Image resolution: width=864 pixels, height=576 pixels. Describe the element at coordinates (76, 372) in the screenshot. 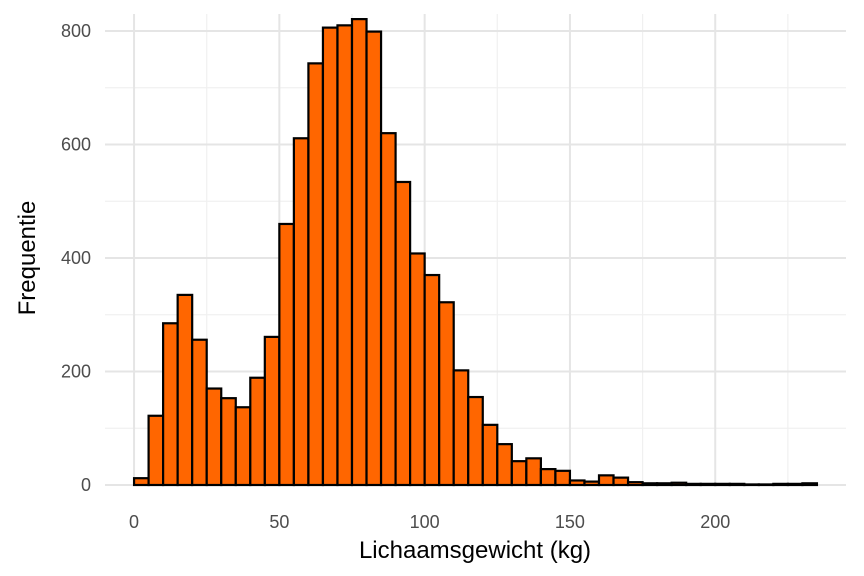

I see `y-tick-label: 200` at that location.